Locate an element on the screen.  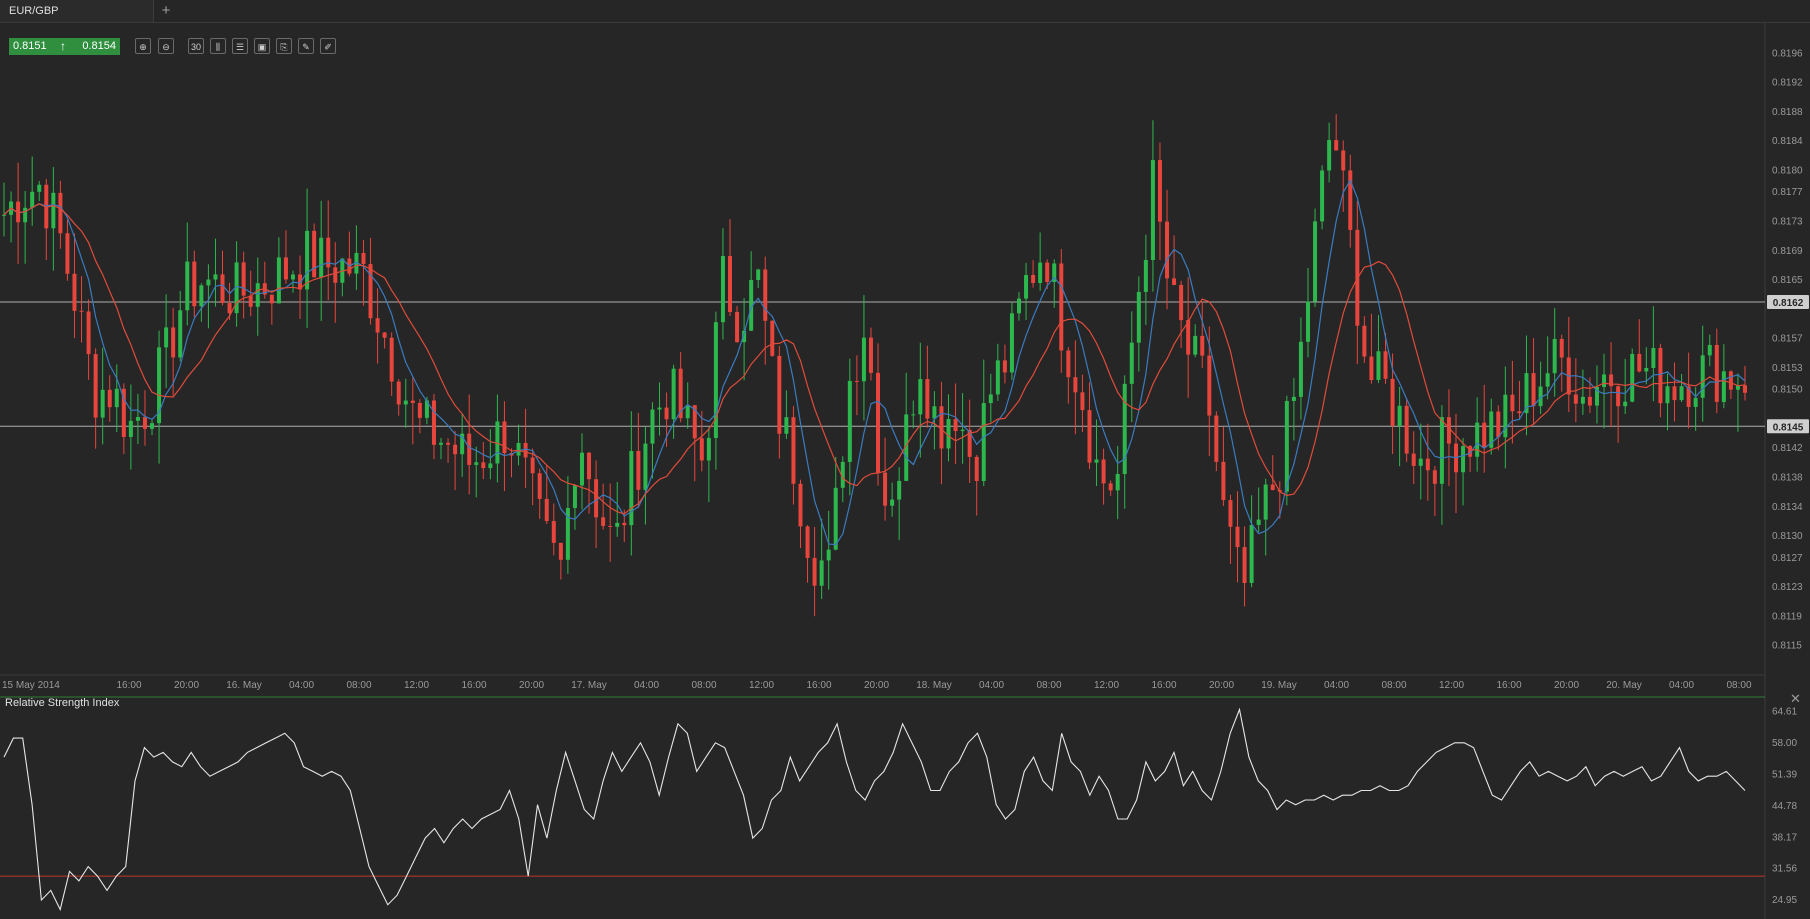
chart-type-icon: ⫼ is located at coordinates (218, 46).